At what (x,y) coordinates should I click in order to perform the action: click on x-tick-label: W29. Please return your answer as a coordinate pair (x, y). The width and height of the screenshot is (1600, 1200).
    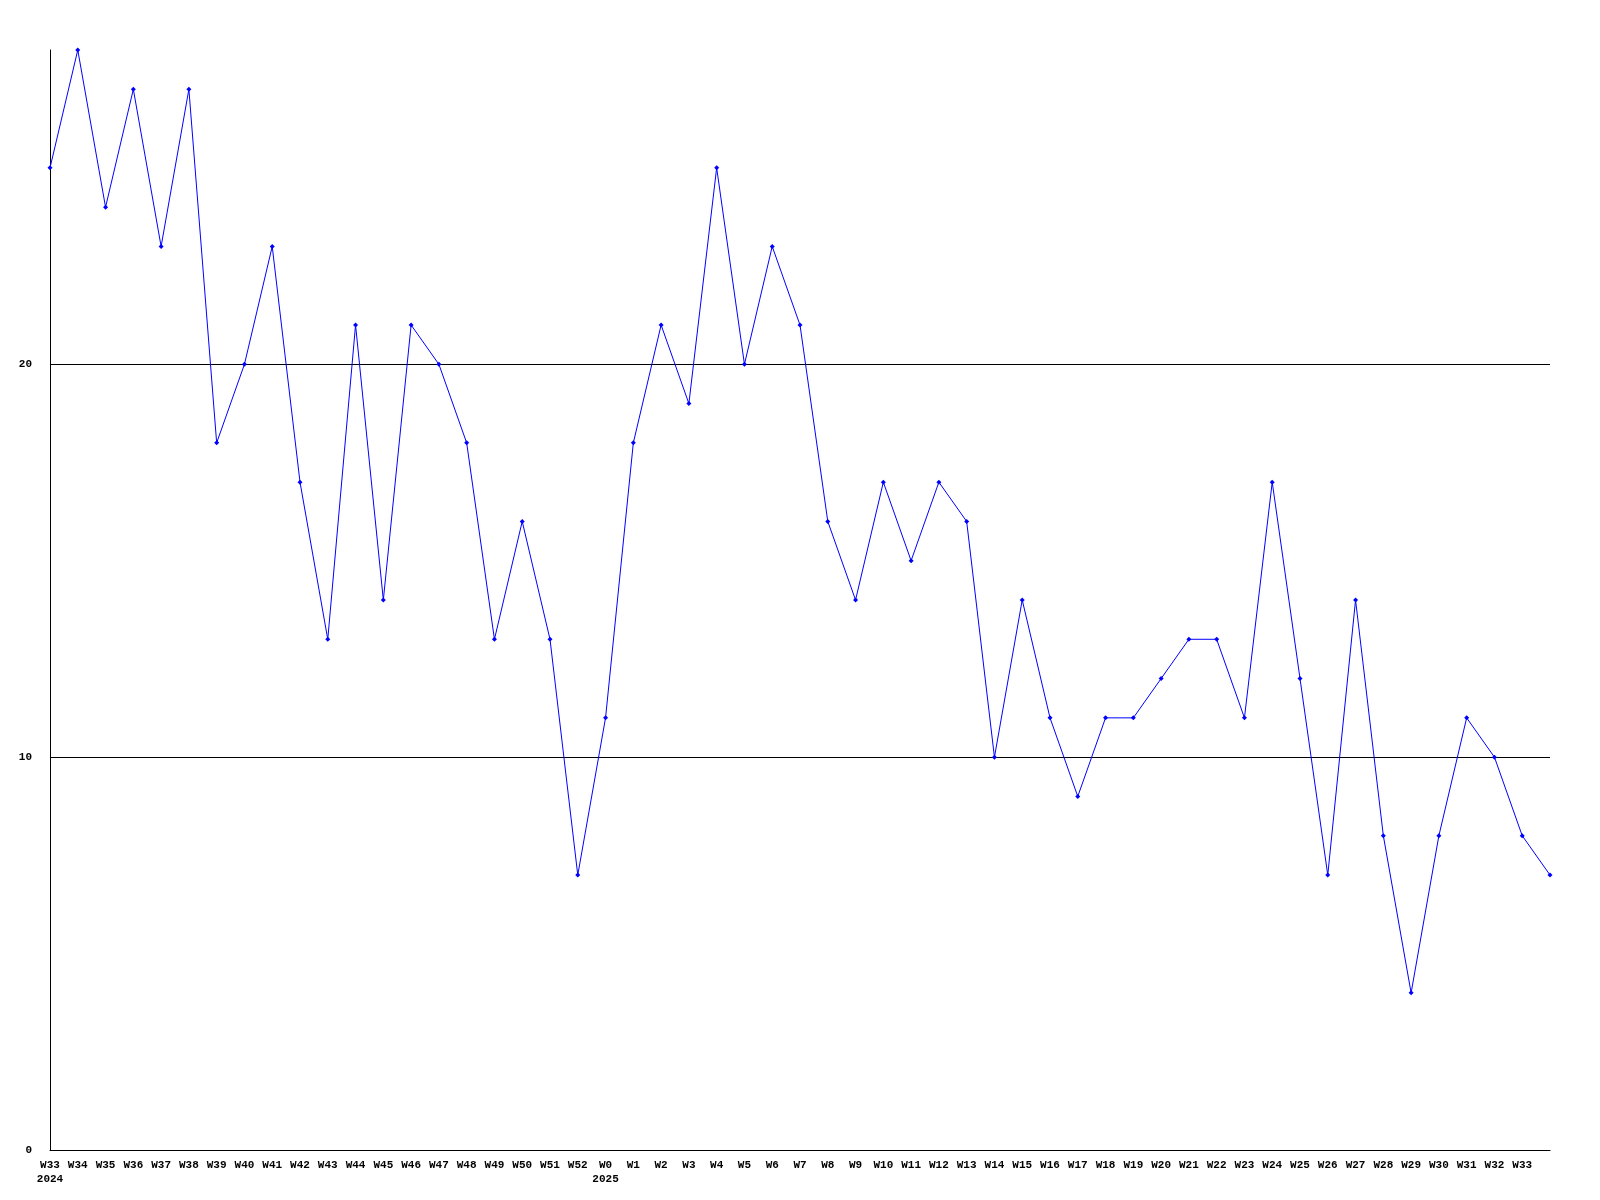
    Looking at the image, I should click on (1411, 1165).